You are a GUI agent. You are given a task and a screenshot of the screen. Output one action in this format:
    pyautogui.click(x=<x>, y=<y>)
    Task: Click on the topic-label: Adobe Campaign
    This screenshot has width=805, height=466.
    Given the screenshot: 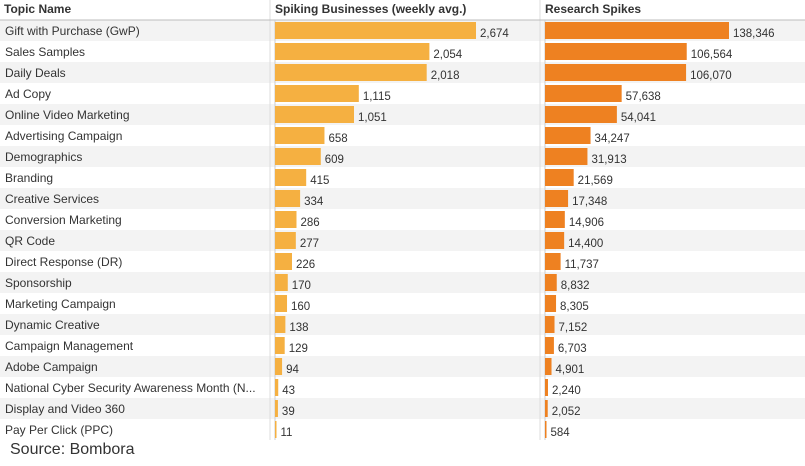 What is the action you would take?
    pyautogui.click(x=51, y=367)
    